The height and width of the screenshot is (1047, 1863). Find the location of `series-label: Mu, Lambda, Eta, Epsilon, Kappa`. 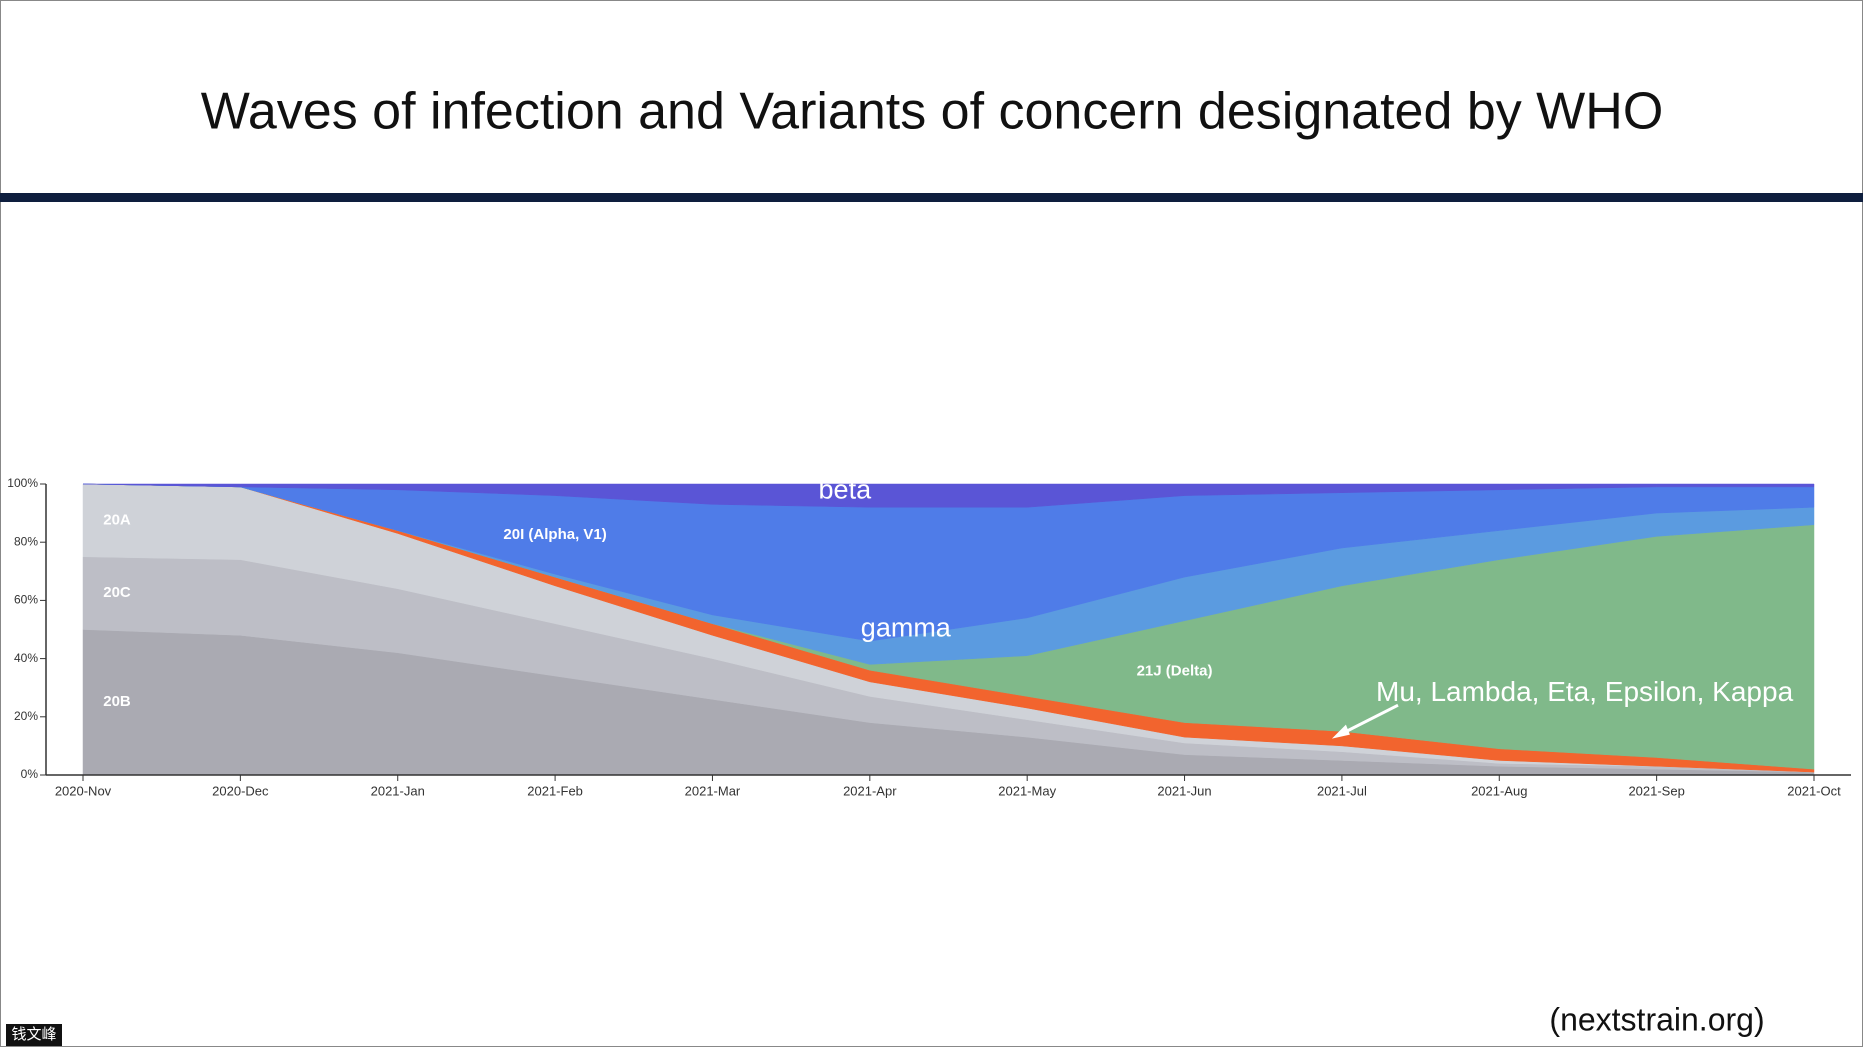

series-label: Mu, Lambda, Eta, Epsilon, Kappa is located at coordinates (1585, 691).